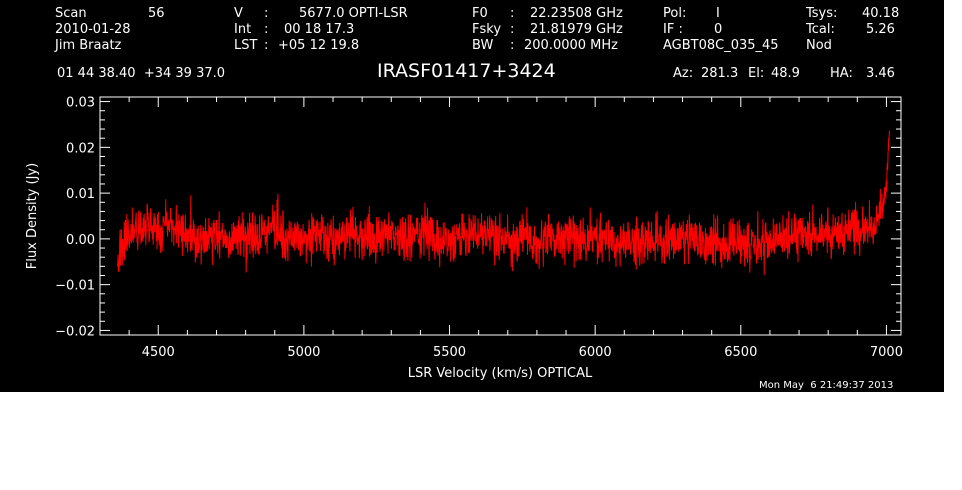 The image size is (962, 490). Describe the element at coordinates (740, 352) in the screenshot. I see `x-tick-label: 6500` at that location.